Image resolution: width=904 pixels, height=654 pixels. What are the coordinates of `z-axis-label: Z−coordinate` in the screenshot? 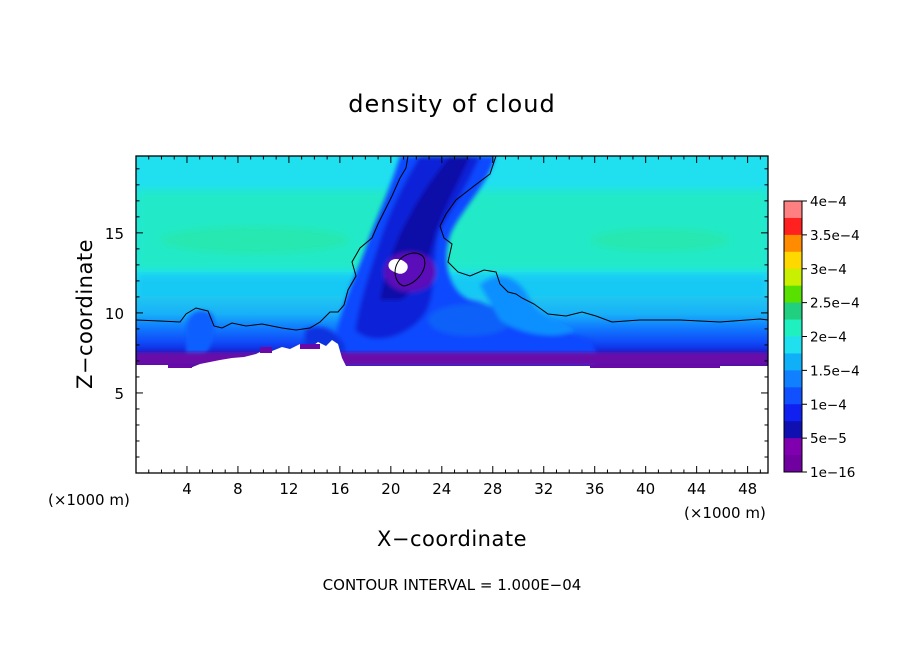 It's located at (85, 314).